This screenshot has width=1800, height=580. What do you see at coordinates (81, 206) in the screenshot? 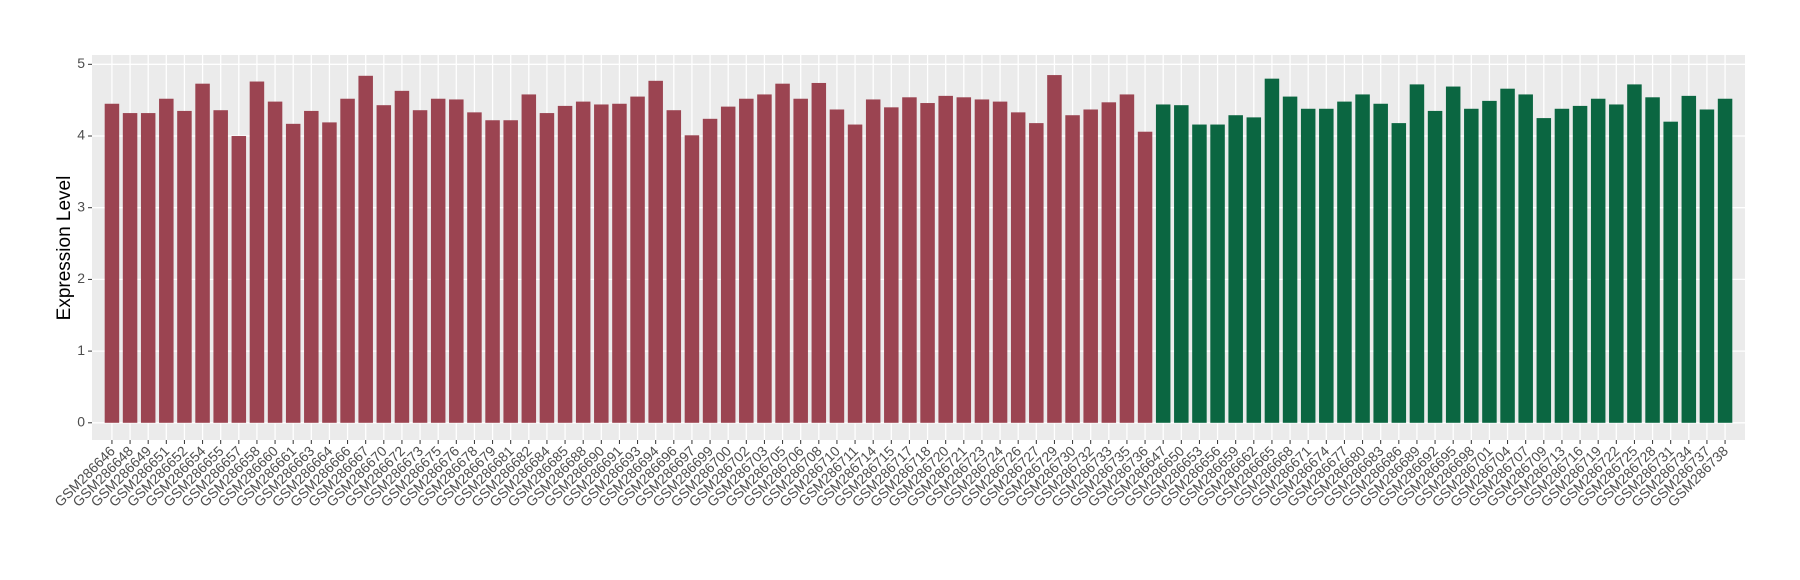
I see `y-tick-label: 3` at bounding box center [81, 206].